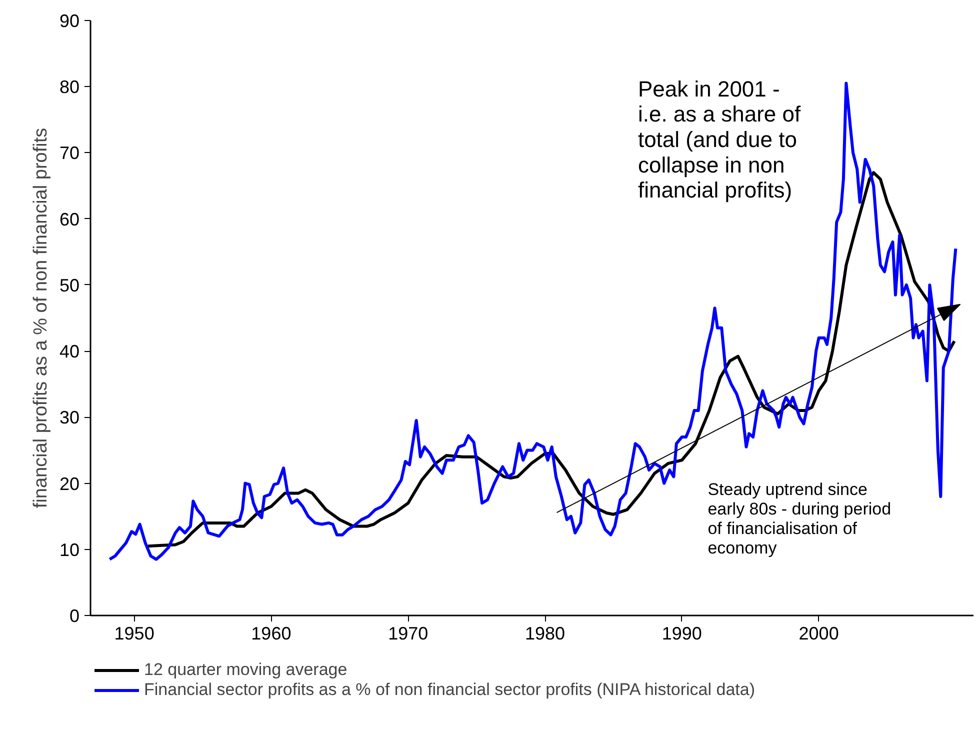  Describe the element at coordinates (720, 139) in the screenshot. I see `annotation: Peak in 2001 - i.e. as a share of total (and due to collapse in non financial profits)` at that location.